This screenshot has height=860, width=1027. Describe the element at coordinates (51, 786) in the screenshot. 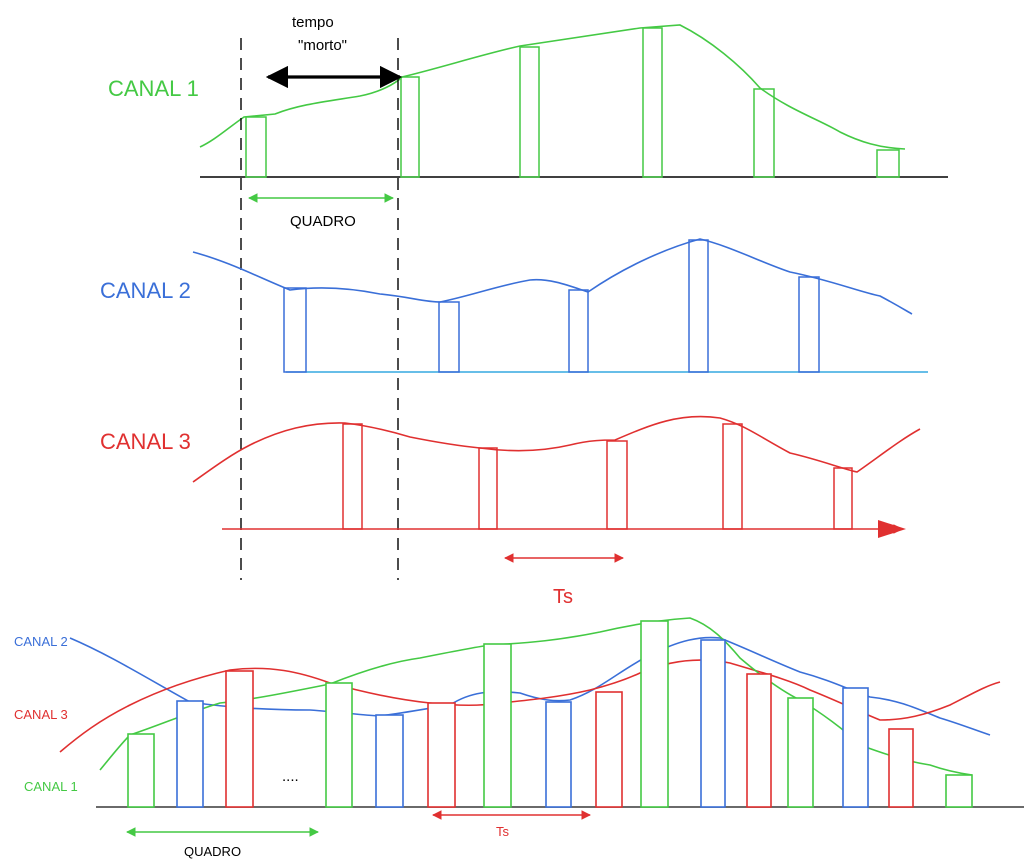

I see `bottom-channel-1-label: CANAL 1` at that location.